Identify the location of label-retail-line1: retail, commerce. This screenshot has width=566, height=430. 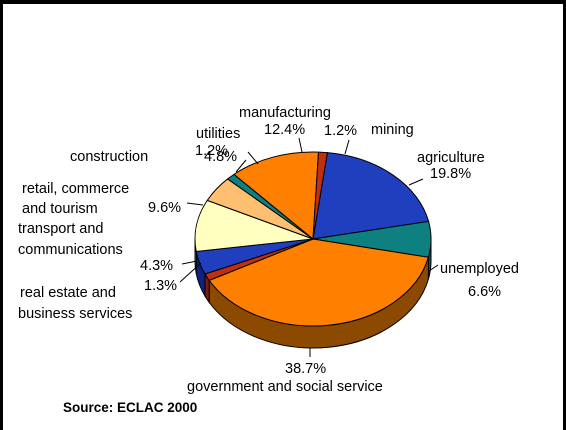
(75, 189).